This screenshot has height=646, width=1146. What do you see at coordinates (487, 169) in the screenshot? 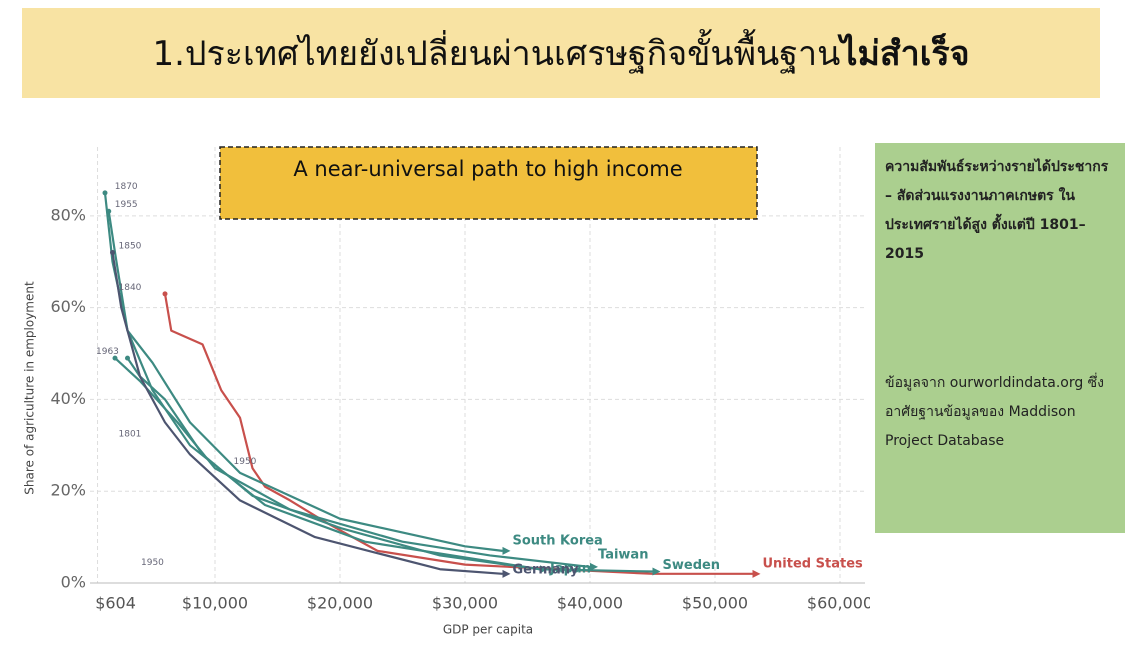
I see `annotation-box-text: A near-universal path to high income` at bounding box center [487, 169].